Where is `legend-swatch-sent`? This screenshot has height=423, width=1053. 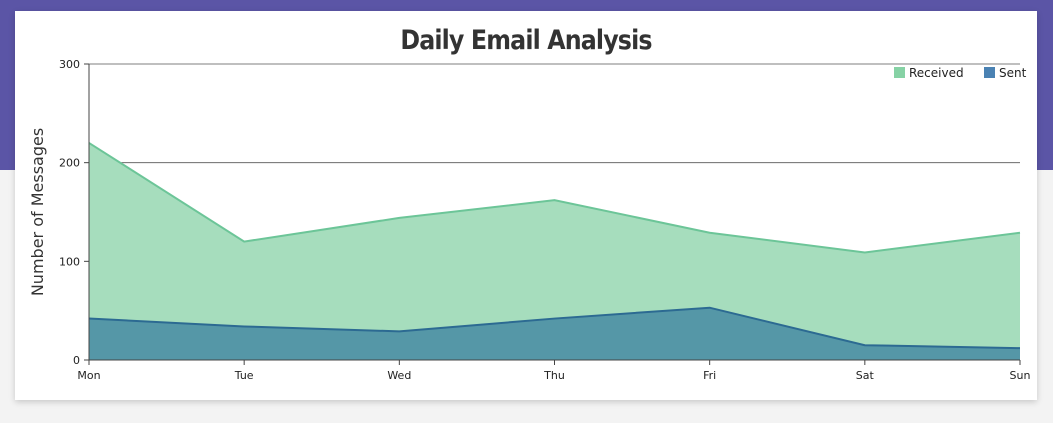
legend-swatch-sent is located at coordinates (989, 72).